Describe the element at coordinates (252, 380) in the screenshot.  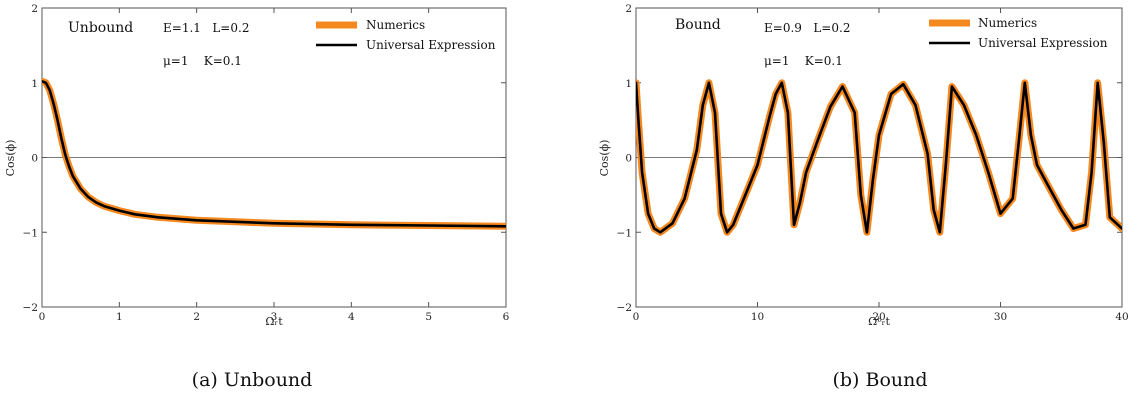
I see `caption-unbound: (a) Unbound` at that location.